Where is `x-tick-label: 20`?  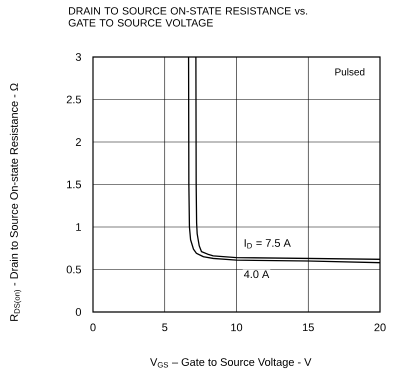 x-tick-label: 20 is located at coordinates (380, 328).